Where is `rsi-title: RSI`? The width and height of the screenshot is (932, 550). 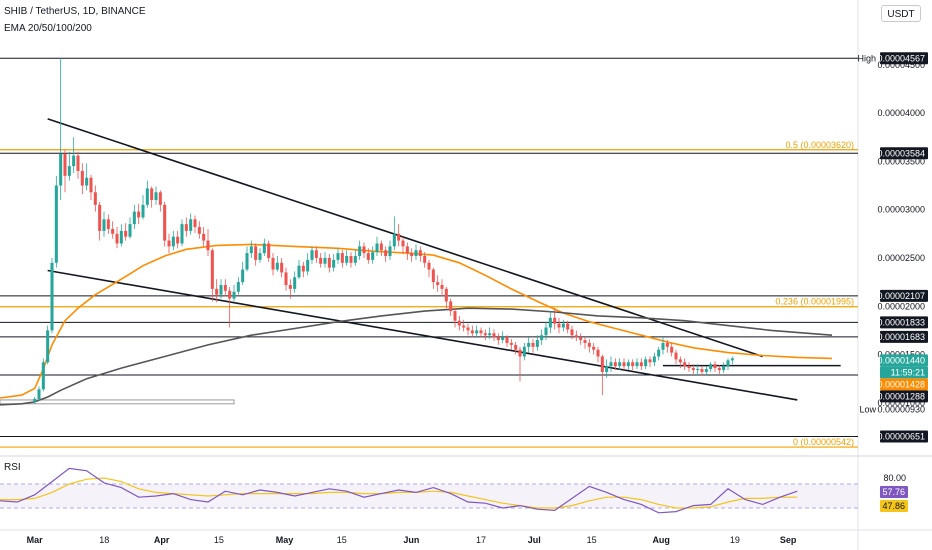
rsi-title: RSI is located at coordinates (12, 467).